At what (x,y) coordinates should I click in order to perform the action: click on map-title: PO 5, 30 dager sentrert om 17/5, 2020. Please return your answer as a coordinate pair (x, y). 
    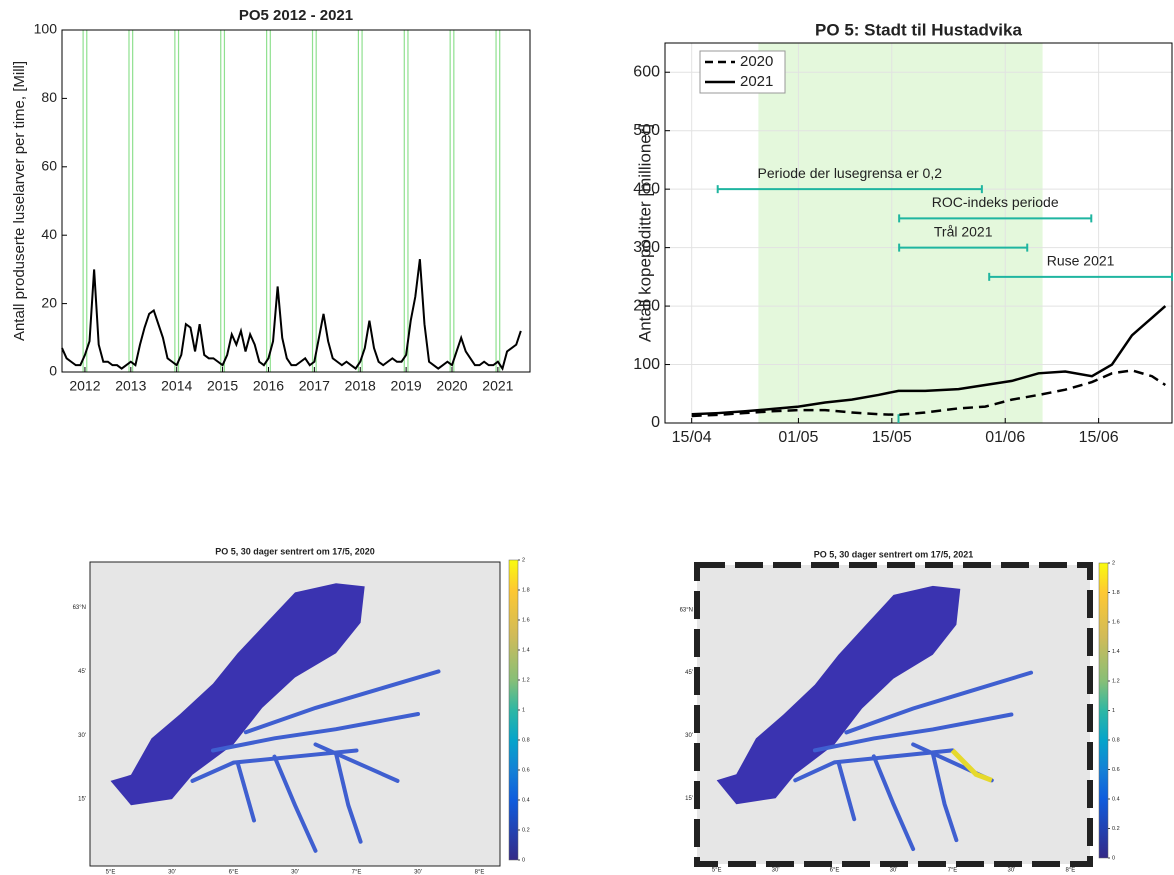
    Looking at the image, I should click on (295, 551).